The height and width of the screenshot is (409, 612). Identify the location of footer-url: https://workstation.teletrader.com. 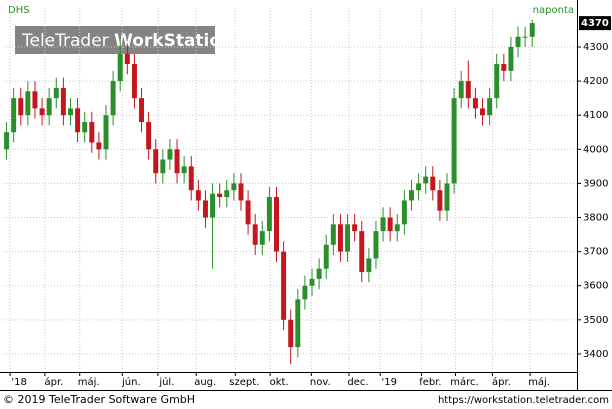
(523, 400).